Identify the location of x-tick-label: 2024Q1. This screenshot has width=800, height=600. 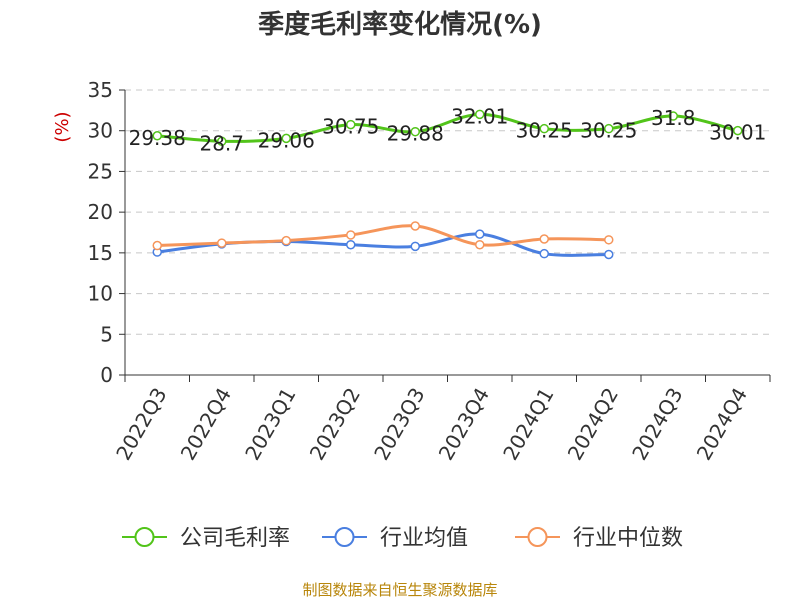
(528, 424).